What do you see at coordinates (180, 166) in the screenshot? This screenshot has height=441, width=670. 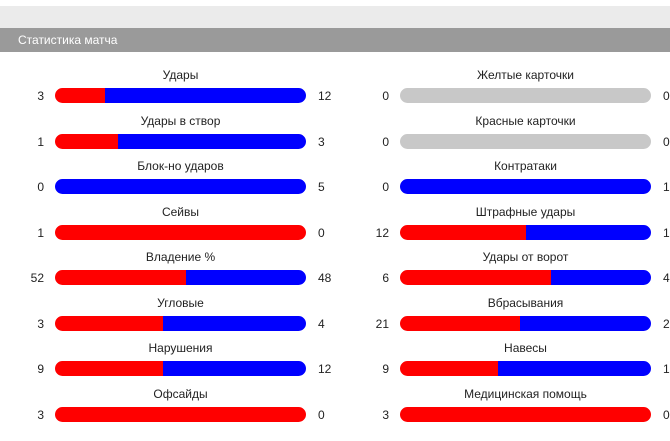 I see `stat-label: Блок-но ударов` at bounding box center [180, 166].